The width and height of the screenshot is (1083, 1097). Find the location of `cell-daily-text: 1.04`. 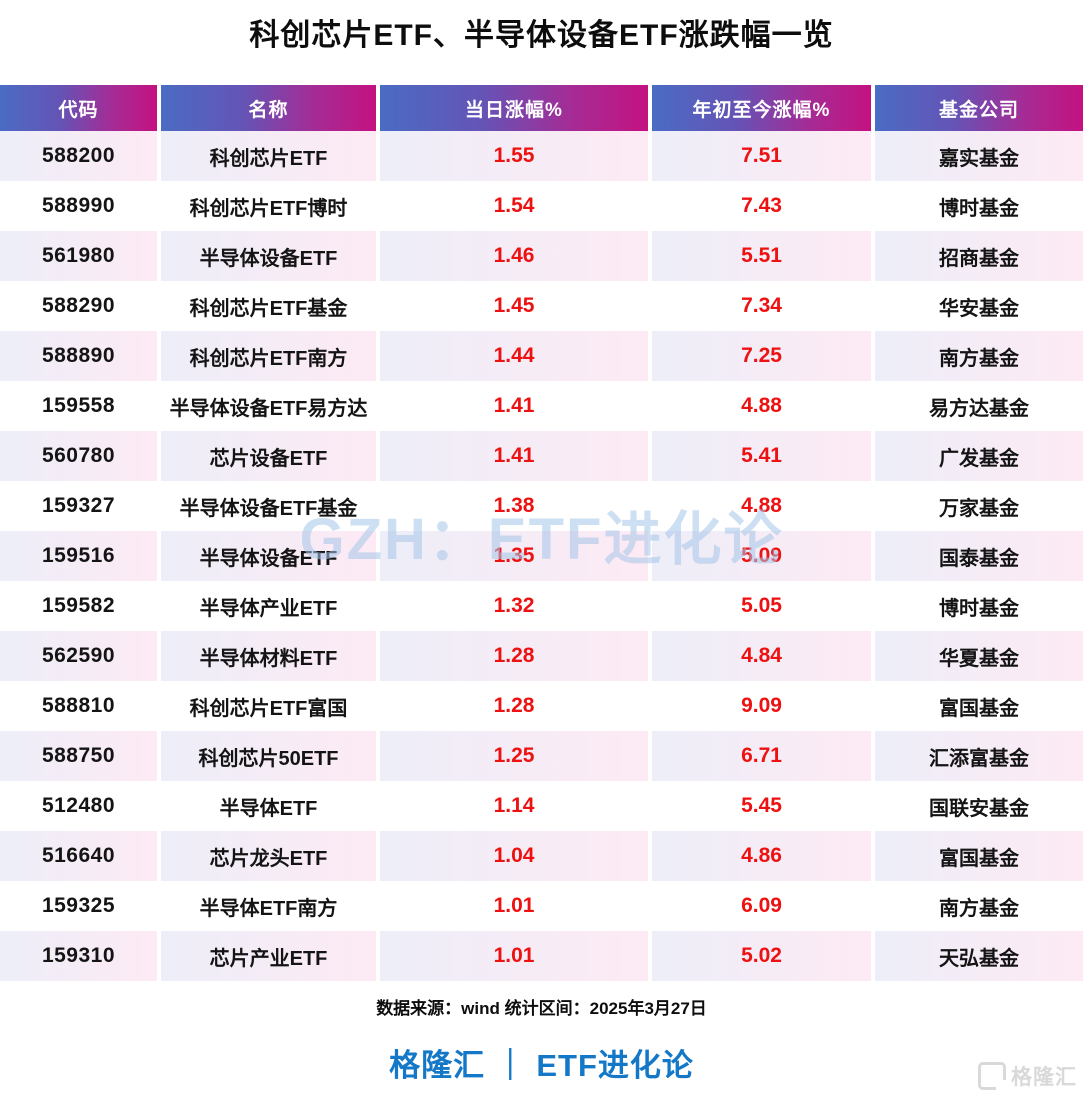

cell-daily-text: 1.04 is located at coordinates (514, 855).